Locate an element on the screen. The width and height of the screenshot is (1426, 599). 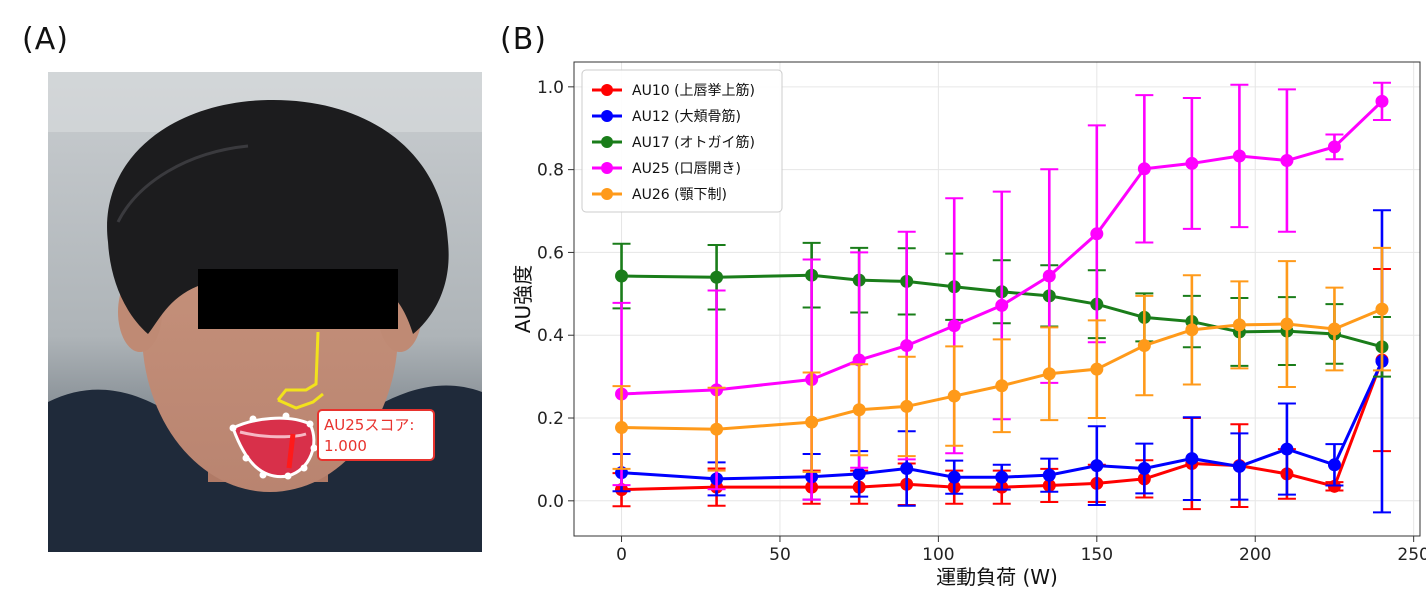
x-tick-label: 200 is located at coordinates (1255, 555).